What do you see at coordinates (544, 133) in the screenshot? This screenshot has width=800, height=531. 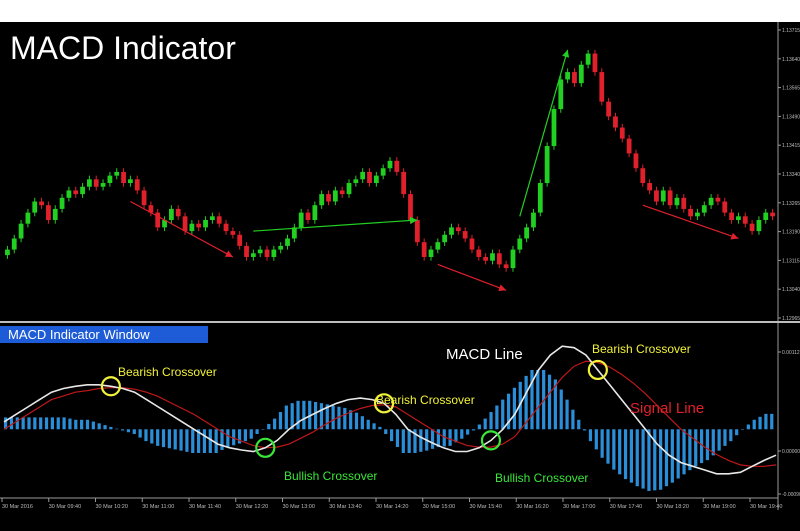 I see `uptrend-arrow` at bounding box center [544, 133].